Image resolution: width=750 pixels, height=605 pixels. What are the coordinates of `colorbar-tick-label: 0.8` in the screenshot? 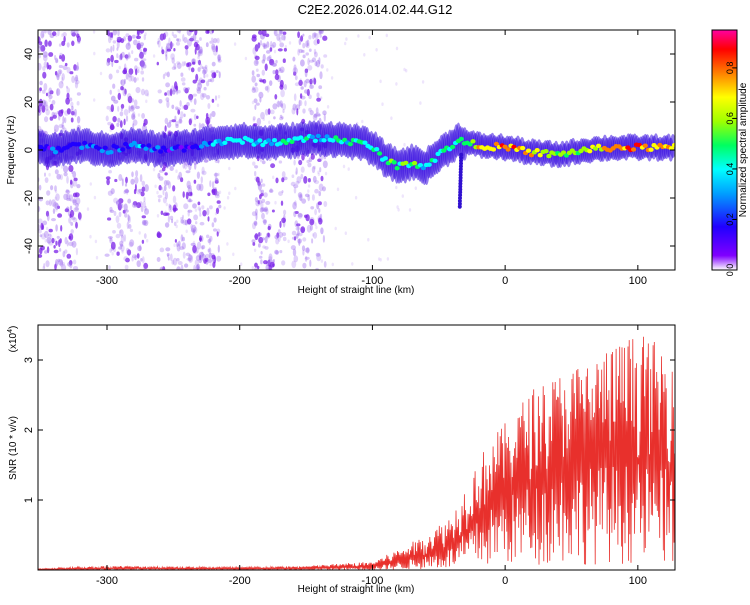 It's located at (730, 68).